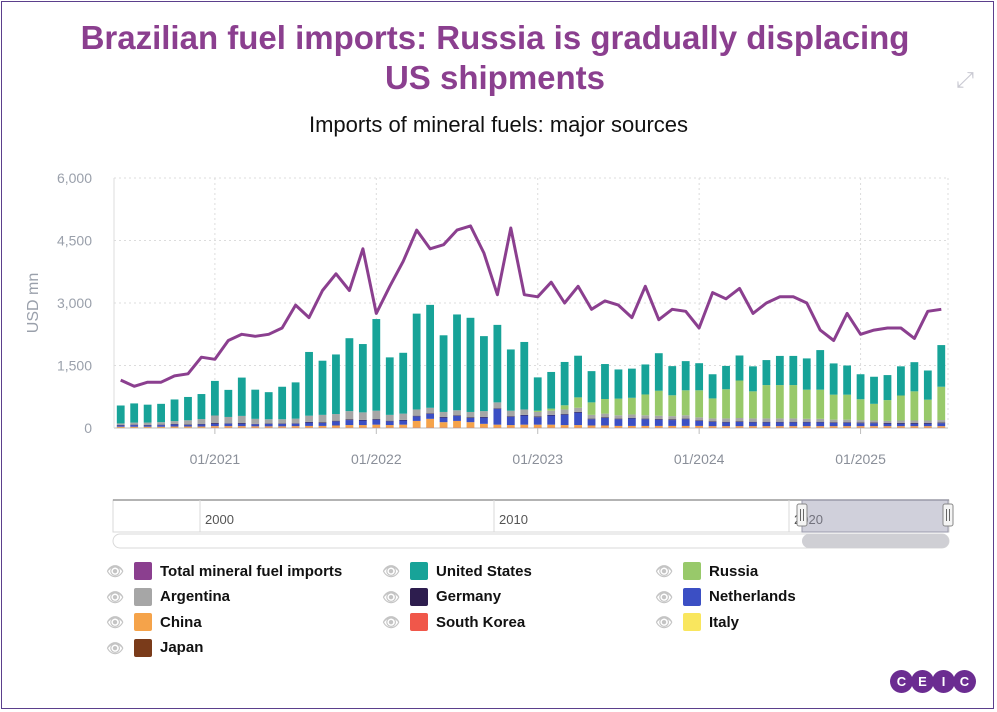 This screenshot has width=997, height=712. What do you see at coordinates (706, 571) in the screenshot?
I see `legend-item: 👁 Russia` at bounding box center [706, 571].